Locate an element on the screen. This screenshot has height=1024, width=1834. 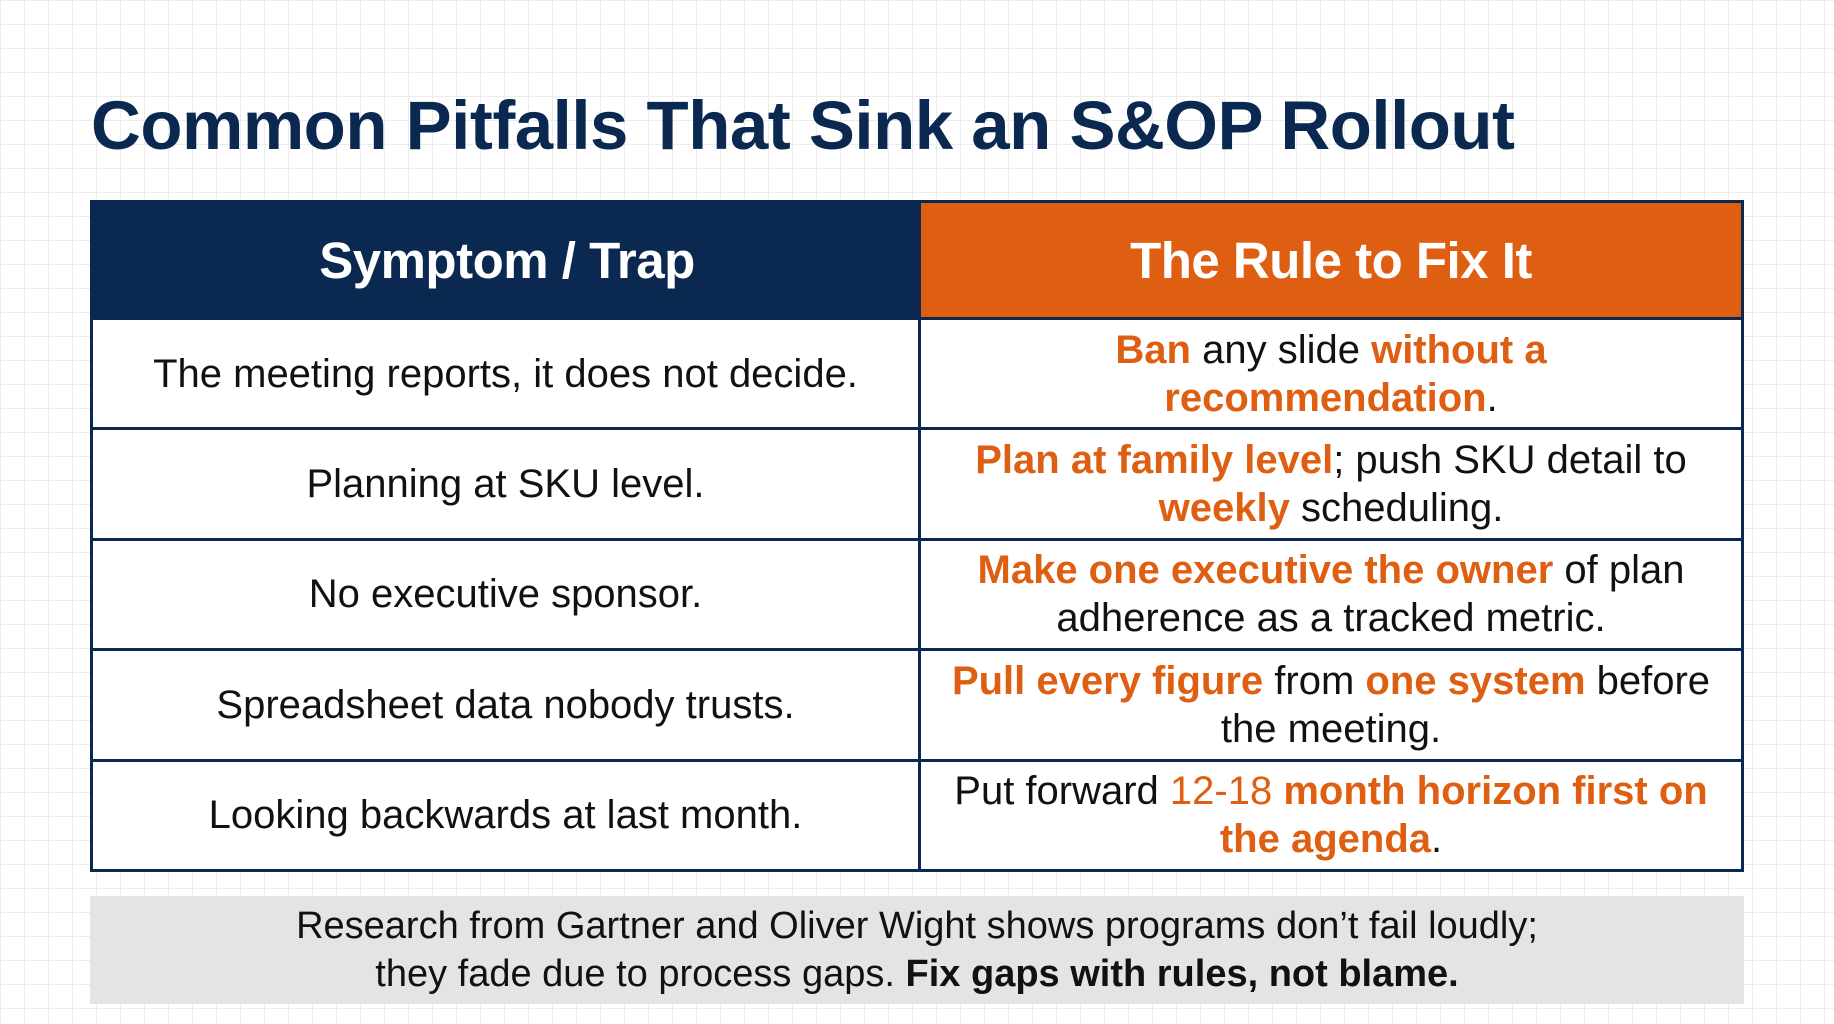
rule-plain: of plan adherence as a tracked metric. is located at coordinates (1370, 594).